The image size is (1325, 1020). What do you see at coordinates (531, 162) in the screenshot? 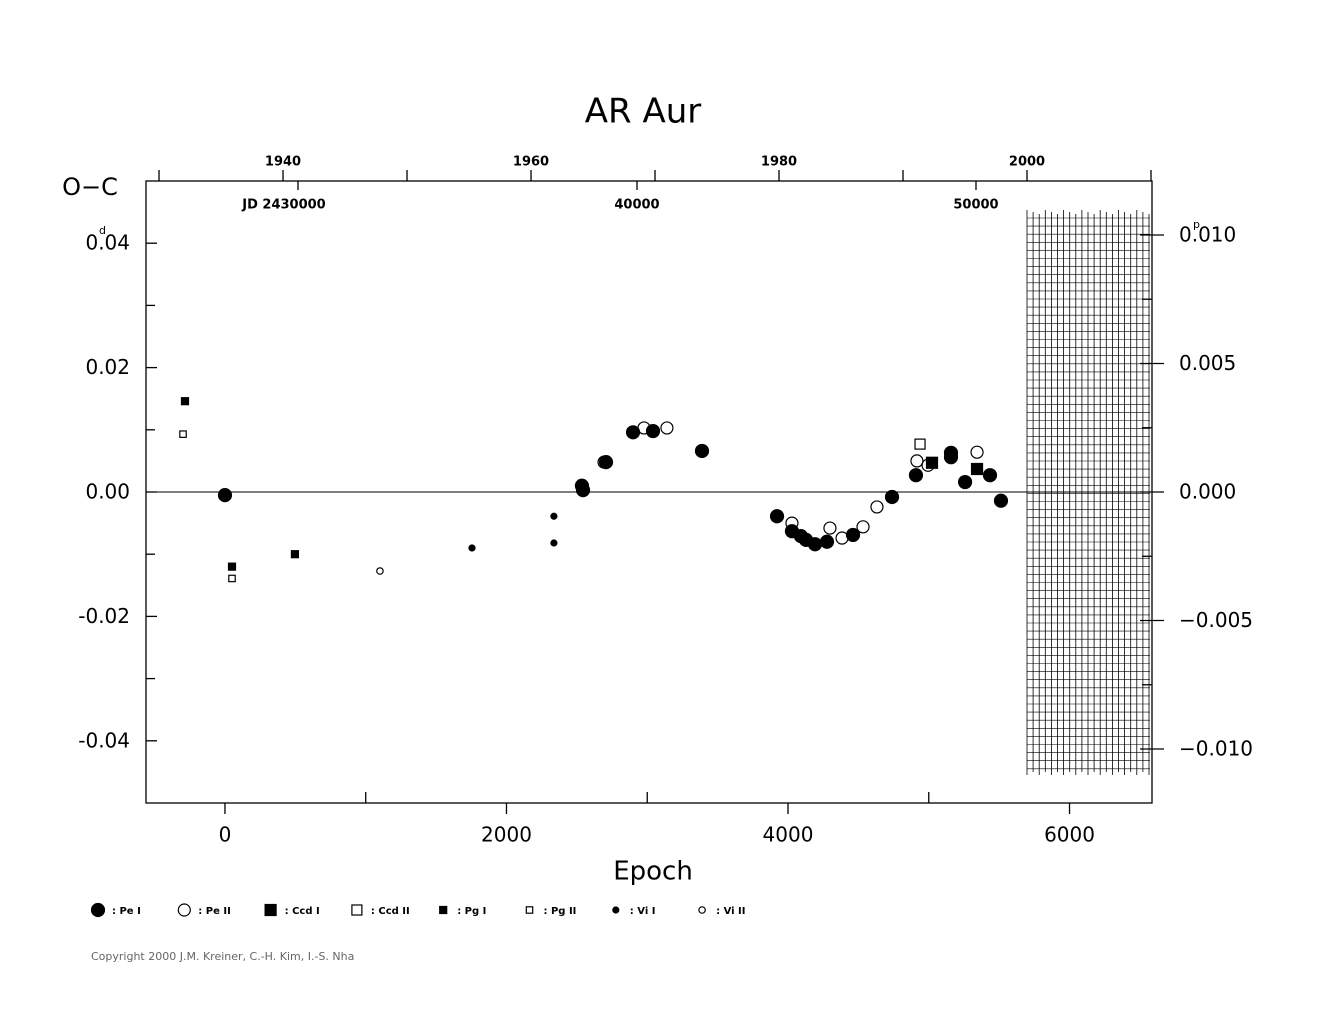
I see `year-tick-label: 1960` at bounding box center [531, 162].